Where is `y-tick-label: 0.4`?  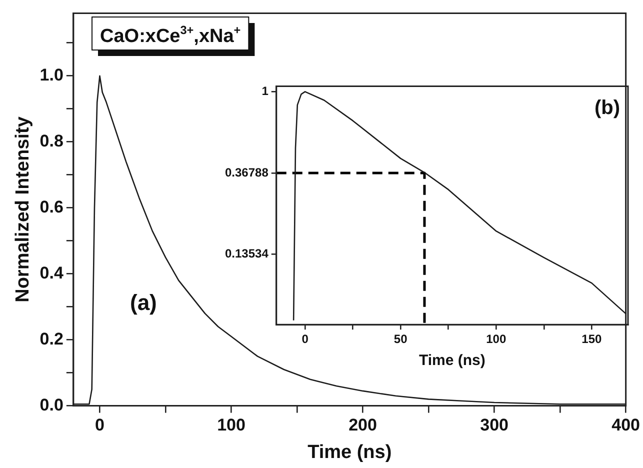 y-tick-label: 0.4 is located at coordinates (52, 273).